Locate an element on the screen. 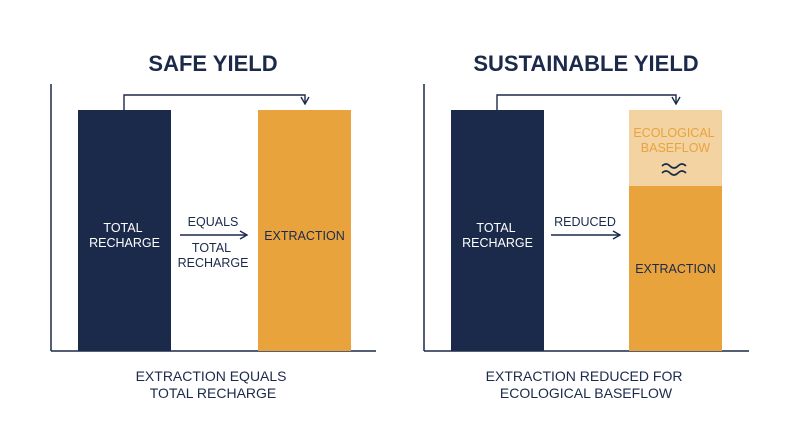  safe-yield-title: SAFE YIELD is located at coordinates (212, 63).